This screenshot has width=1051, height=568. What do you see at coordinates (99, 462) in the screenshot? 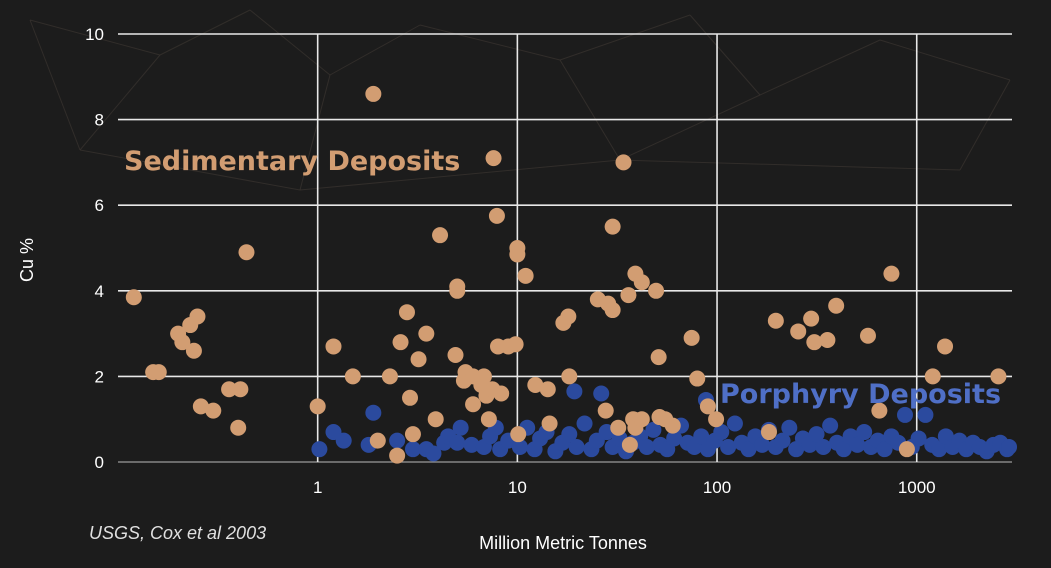
I see `y-tick-label: 0` at bounding box center [99, 462].